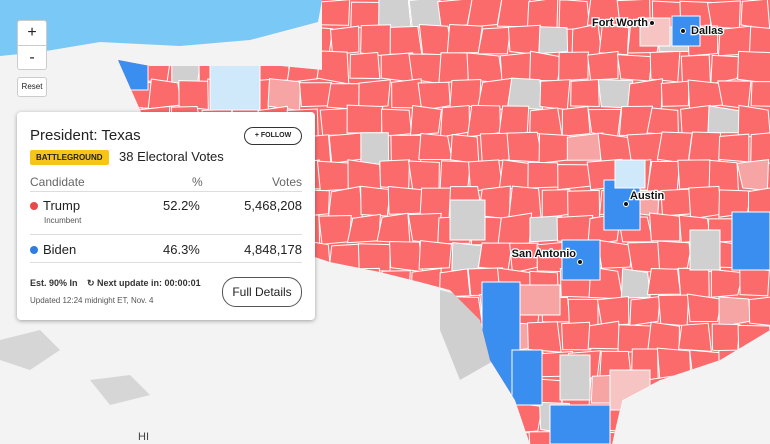  What do you see at coordinates (273, 136) in the screenshot?
I see `follow-button: + FOLLOW` at bounding box center [273, 136].